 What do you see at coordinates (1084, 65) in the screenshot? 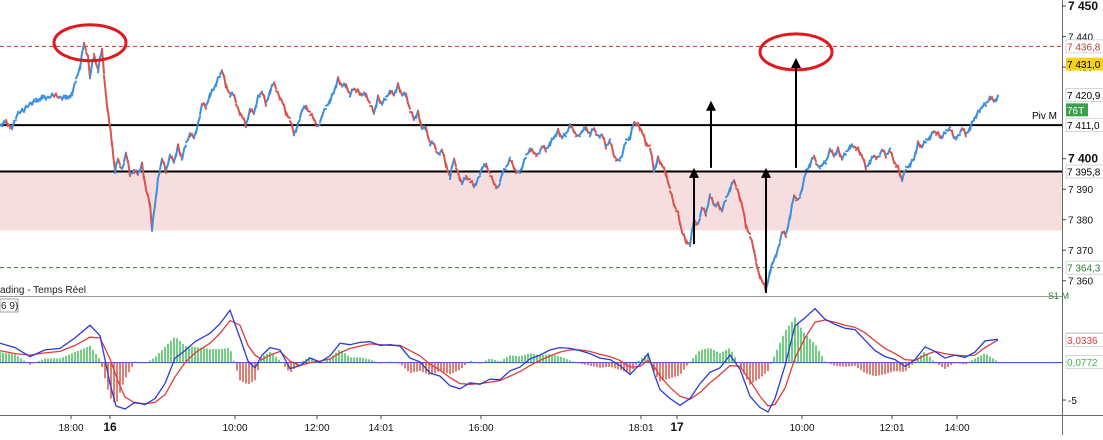
I see `price-price-tag: 7 431,0` at bounding box center [1084, 65].